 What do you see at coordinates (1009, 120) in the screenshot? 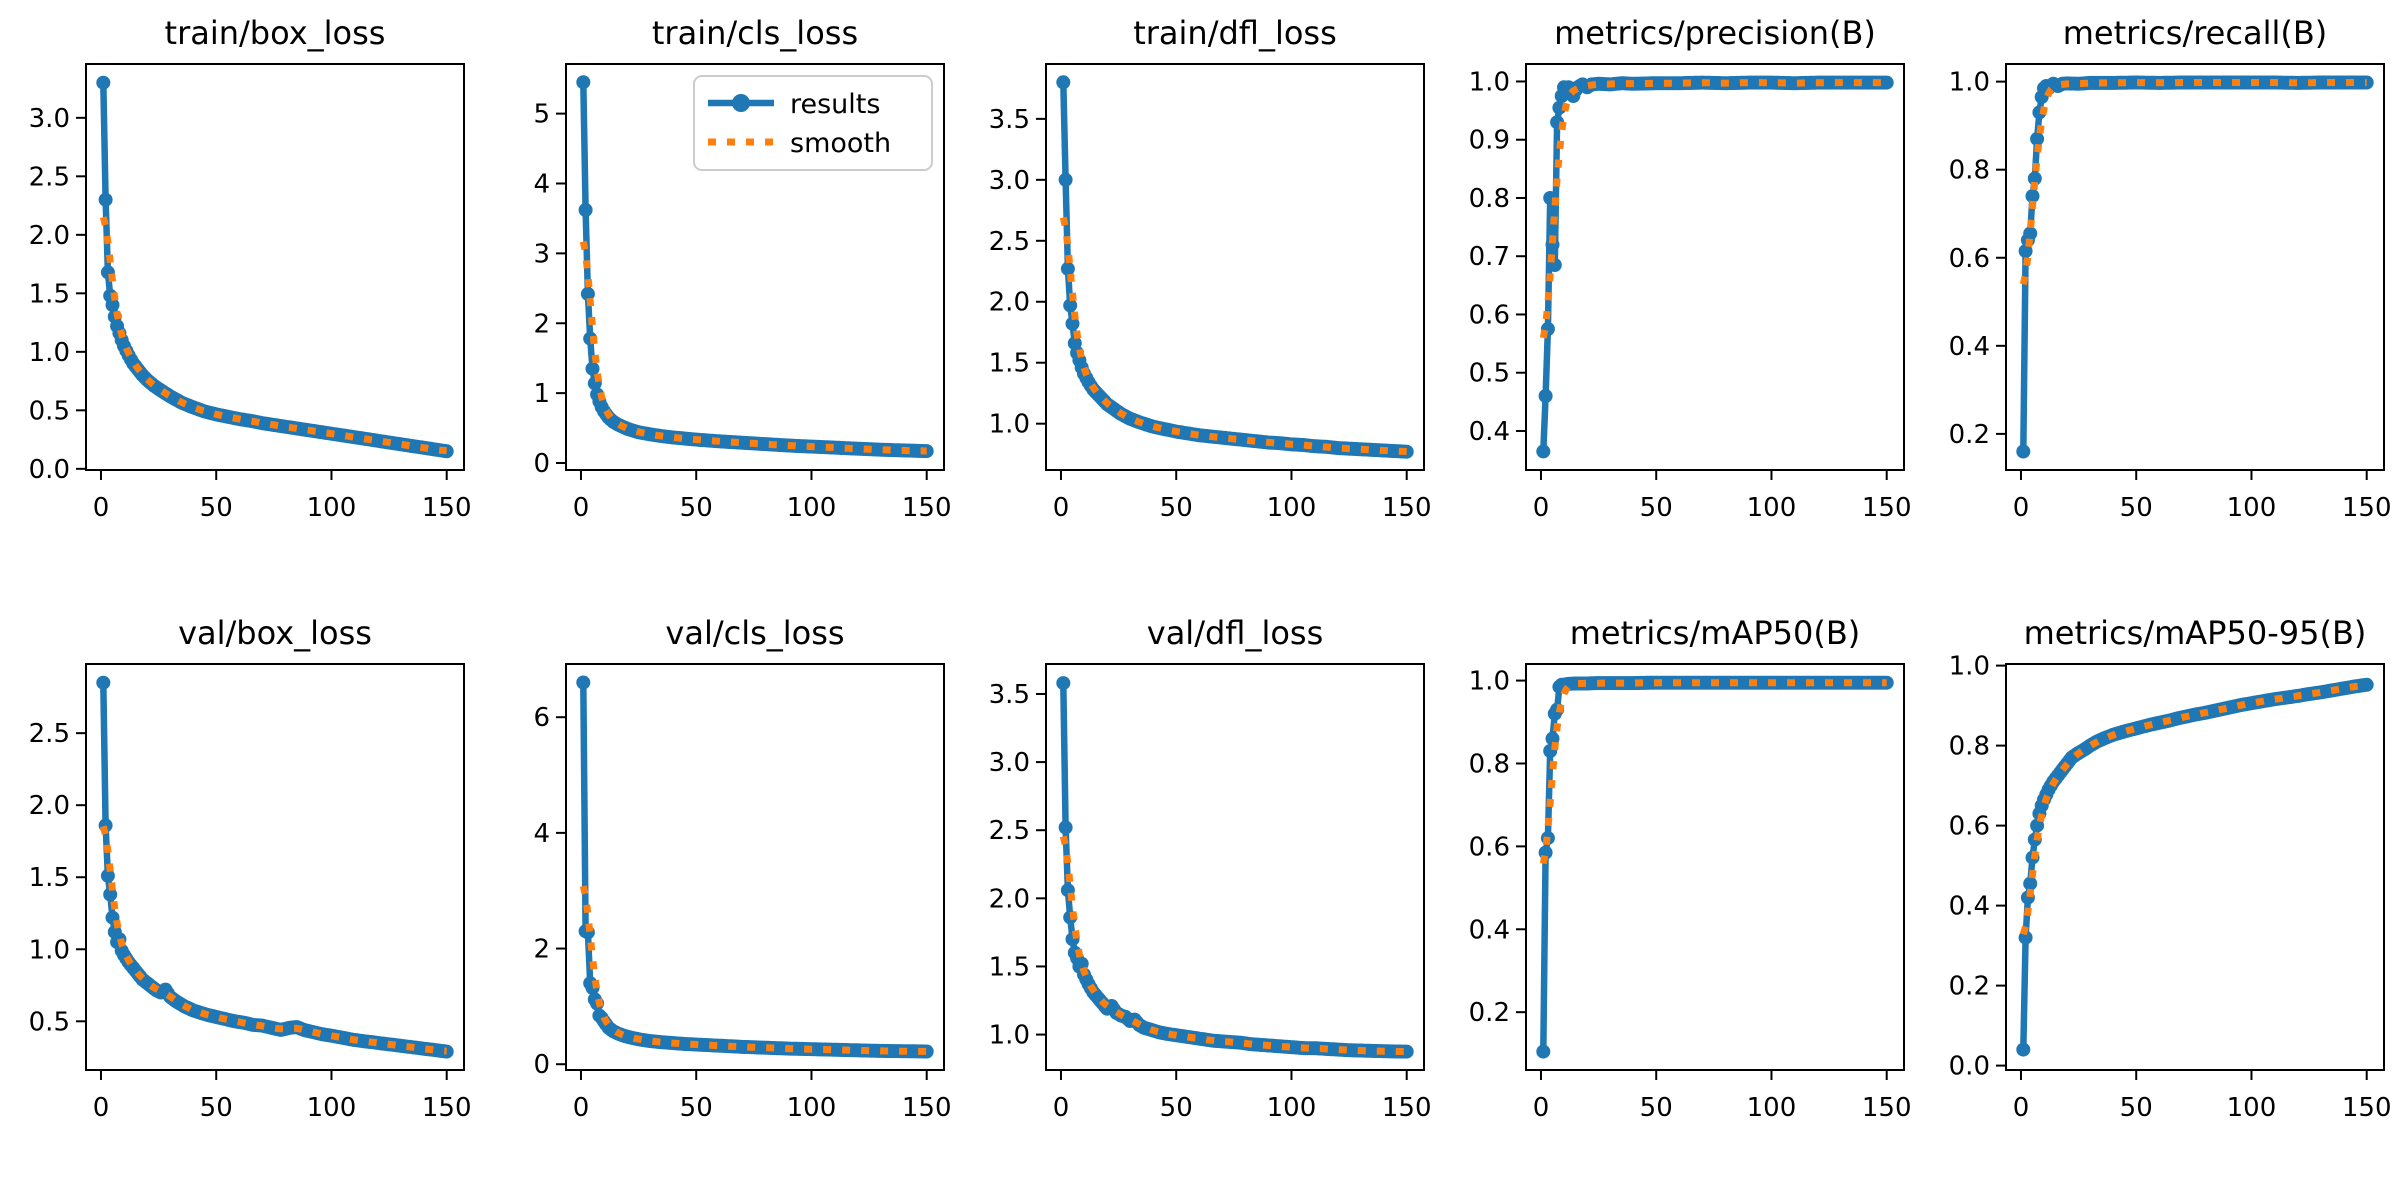
I see `y-tick-label: 3.5` at bounding box center [1009, 120].